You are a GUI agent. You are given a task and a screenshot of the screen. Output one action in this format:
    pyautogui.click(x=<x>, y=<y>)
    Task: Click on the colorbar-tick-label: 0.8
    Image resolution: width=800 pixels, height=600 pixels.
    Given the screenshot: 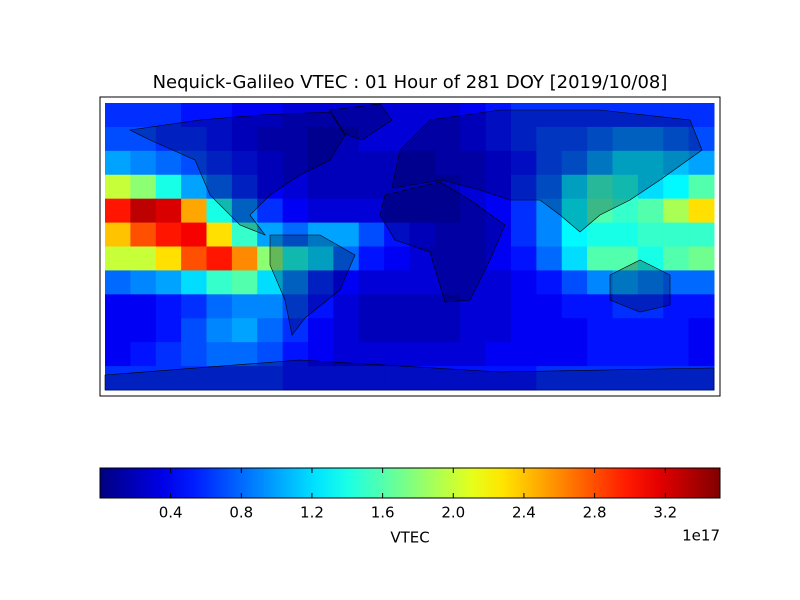 What is the action you would take?
    pyautogui.click(x=241, y=513)
    